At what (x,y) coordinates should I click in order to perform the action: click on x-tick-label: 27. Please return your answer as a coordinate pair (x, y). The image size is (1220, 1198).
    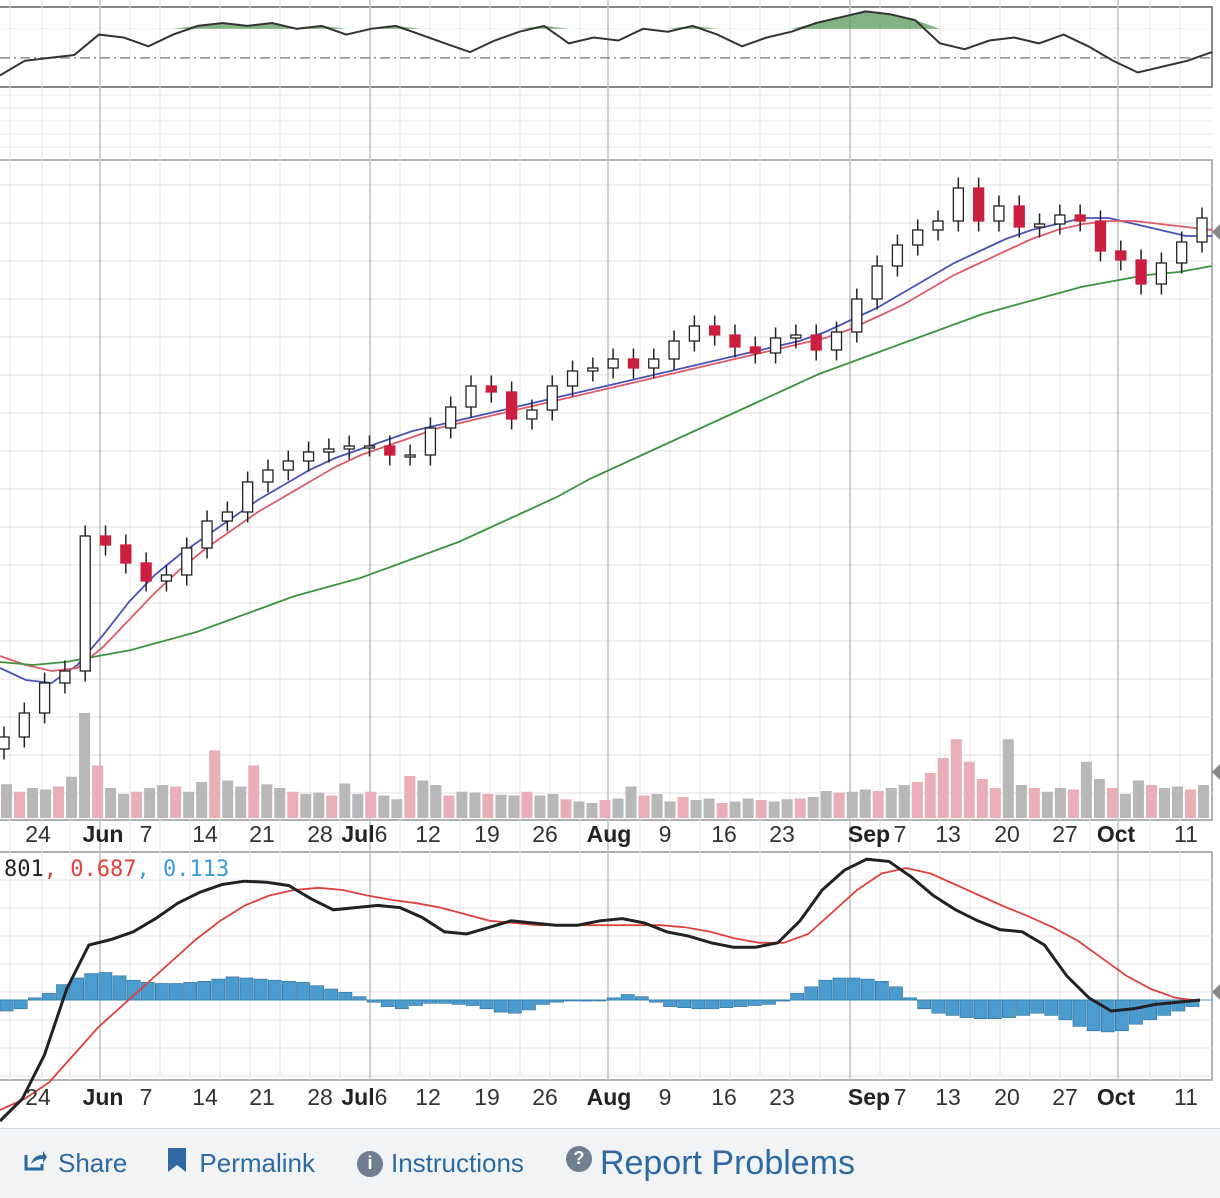
    Looking at the image, I should click on (1065, 834).